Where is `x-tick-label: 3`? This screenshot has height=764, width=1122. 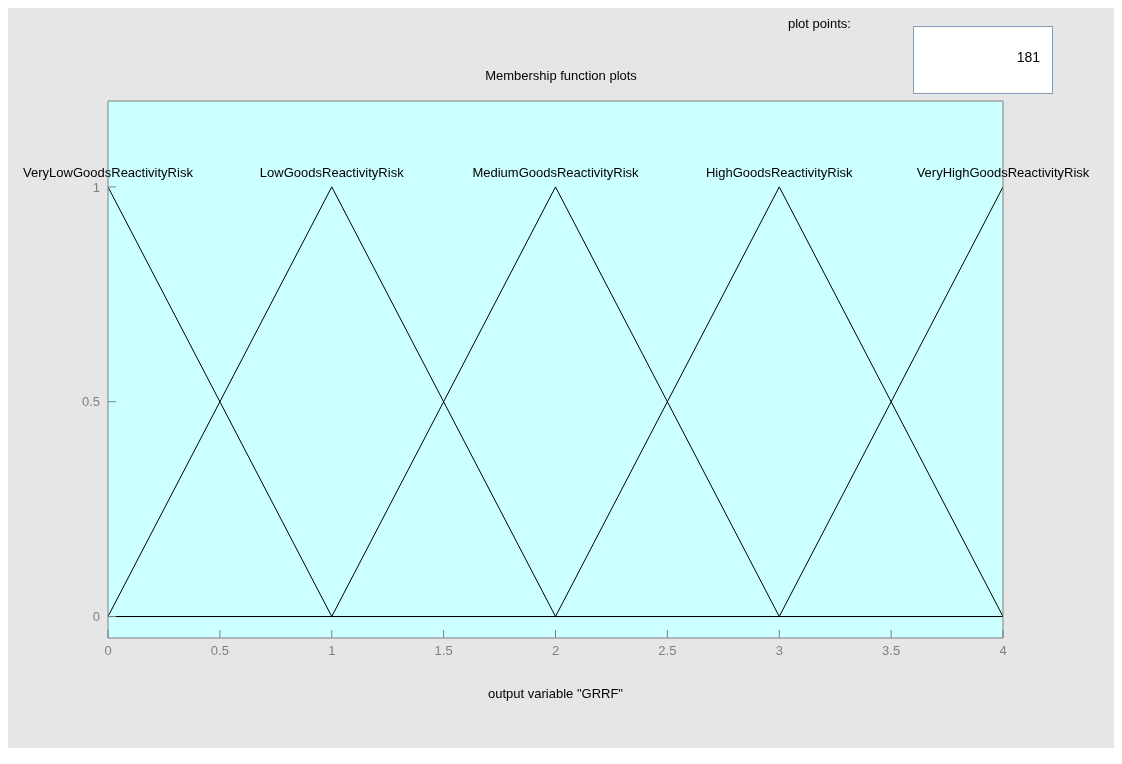
x-tick-label: 3 is located at coordinates (779, 651).